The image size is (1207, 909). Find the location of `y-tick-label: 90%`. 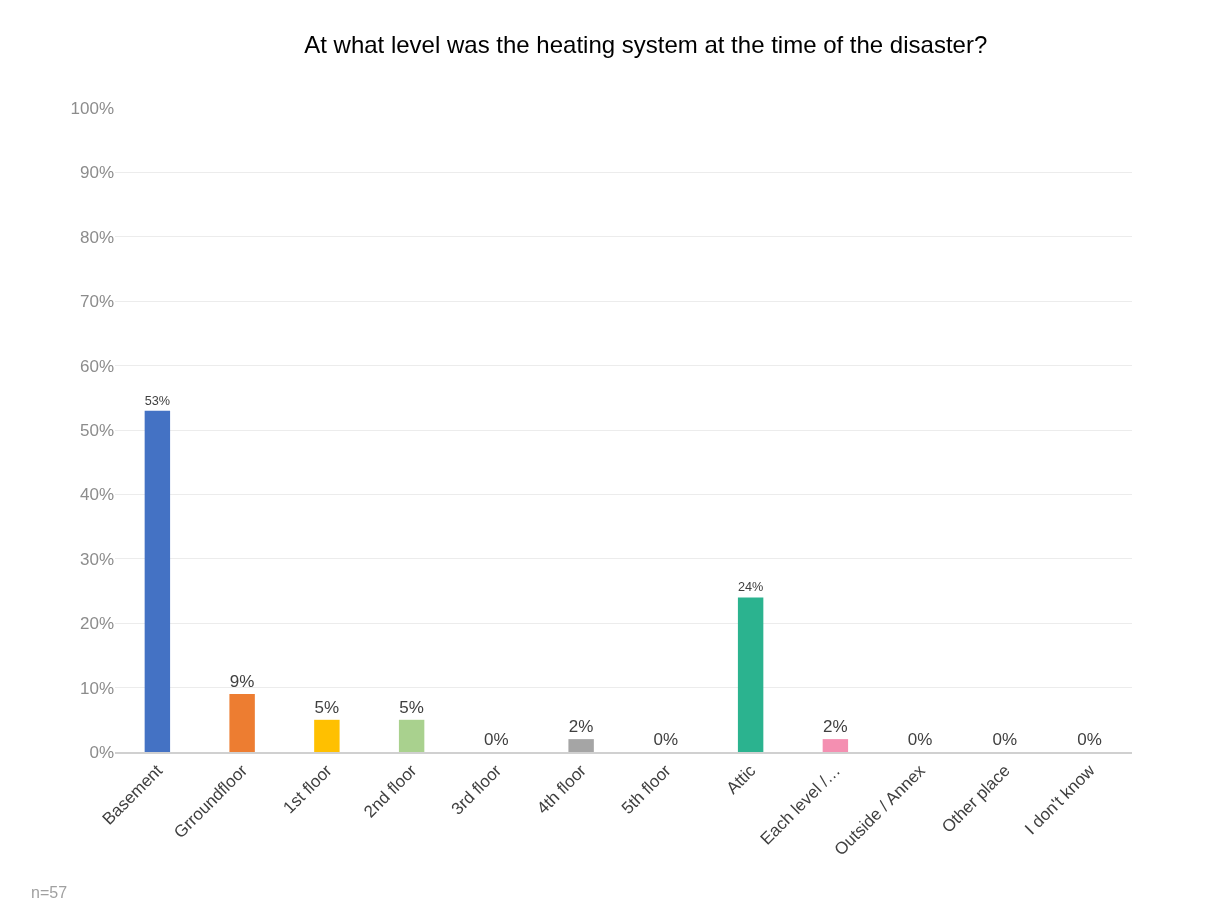

y-tick-label: 90% is located at coordinates (96, 173).